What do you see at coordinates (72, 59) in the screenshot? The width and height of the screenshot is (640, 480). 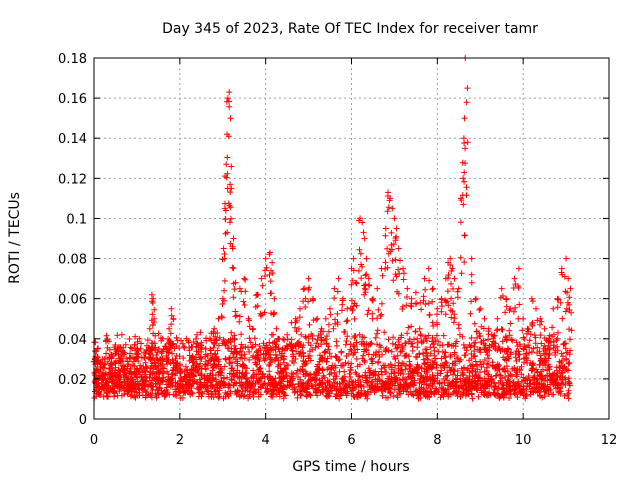 I see `y-tick-label: 0.18` at bounding box center [72, 59].